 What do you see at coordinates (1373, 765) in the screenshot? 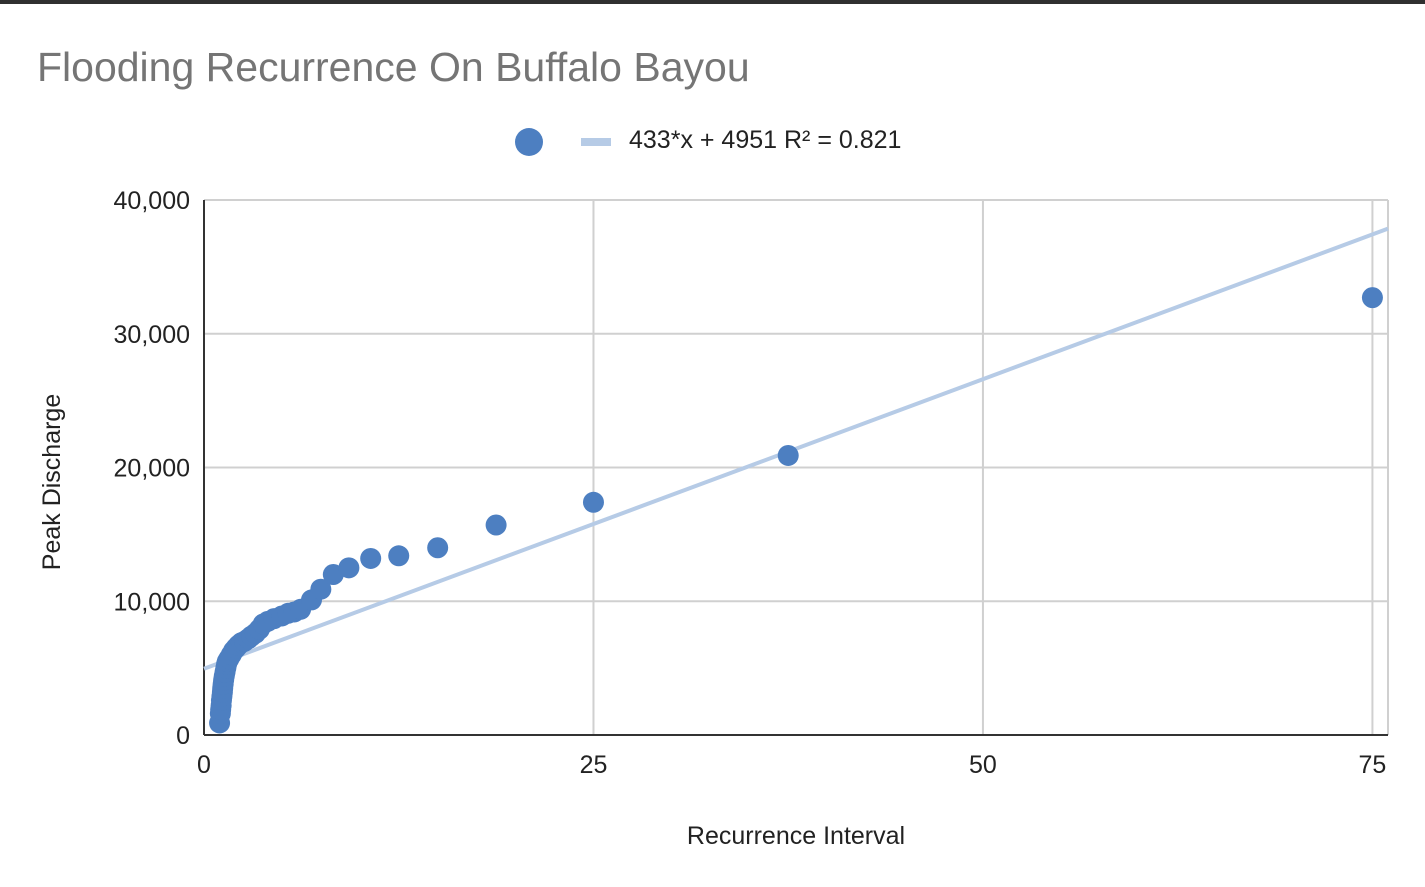
I see `x-tick-label: 75` at bounding box center [1373, 765].